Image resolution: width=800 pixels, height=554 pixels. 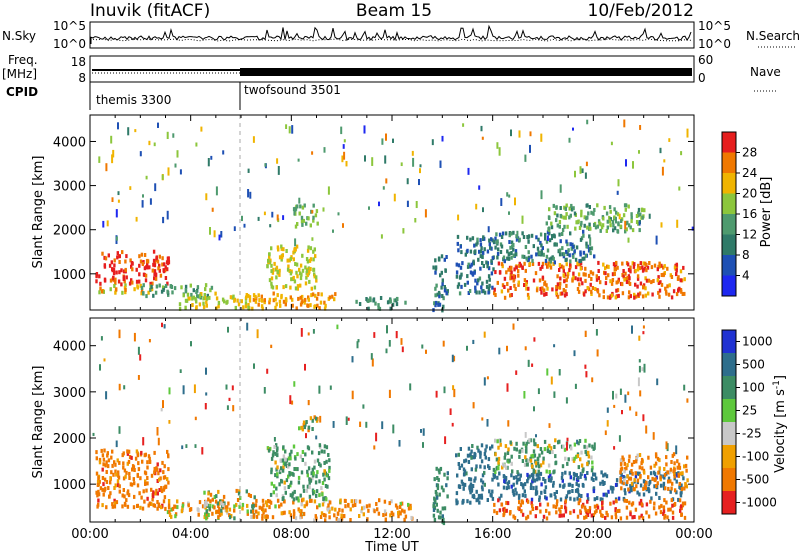 What do you see at coordinates (38, 422) in the screenshot?
I see `velocity-y-axis-label: Slant Range [km]` at bounding box center [38, 422].